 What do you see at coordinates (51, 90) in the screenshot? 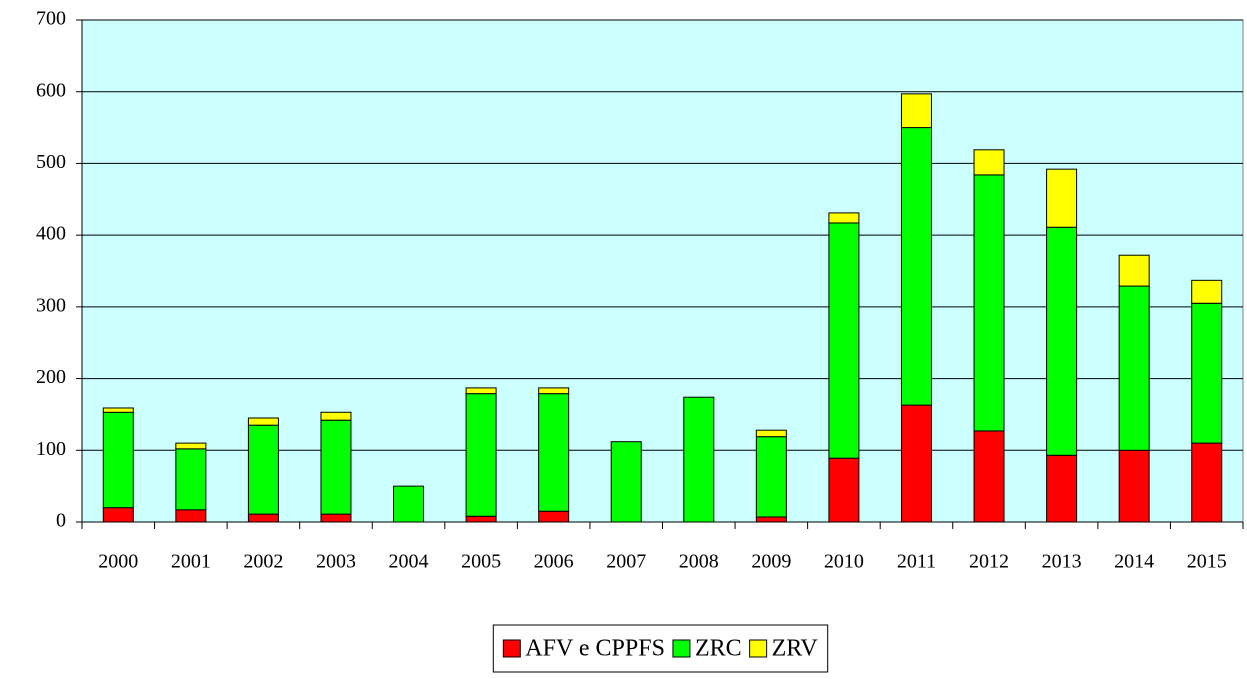
I see `y-tick-label: 600` at bounding box center [51, 90].